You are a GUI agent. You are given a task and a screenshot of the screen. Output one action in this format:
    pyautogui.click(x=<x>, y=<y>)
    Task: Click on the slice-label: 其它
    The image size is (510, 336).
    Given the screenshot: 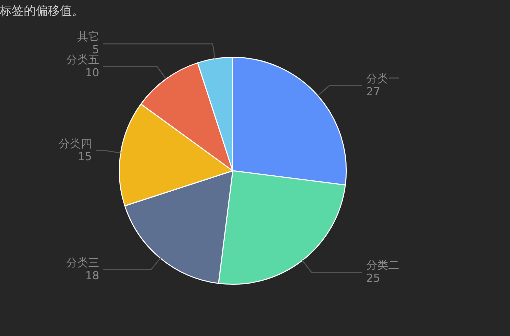 What is the action you would take?
    pyautogui.click(x=89, y=37)
    